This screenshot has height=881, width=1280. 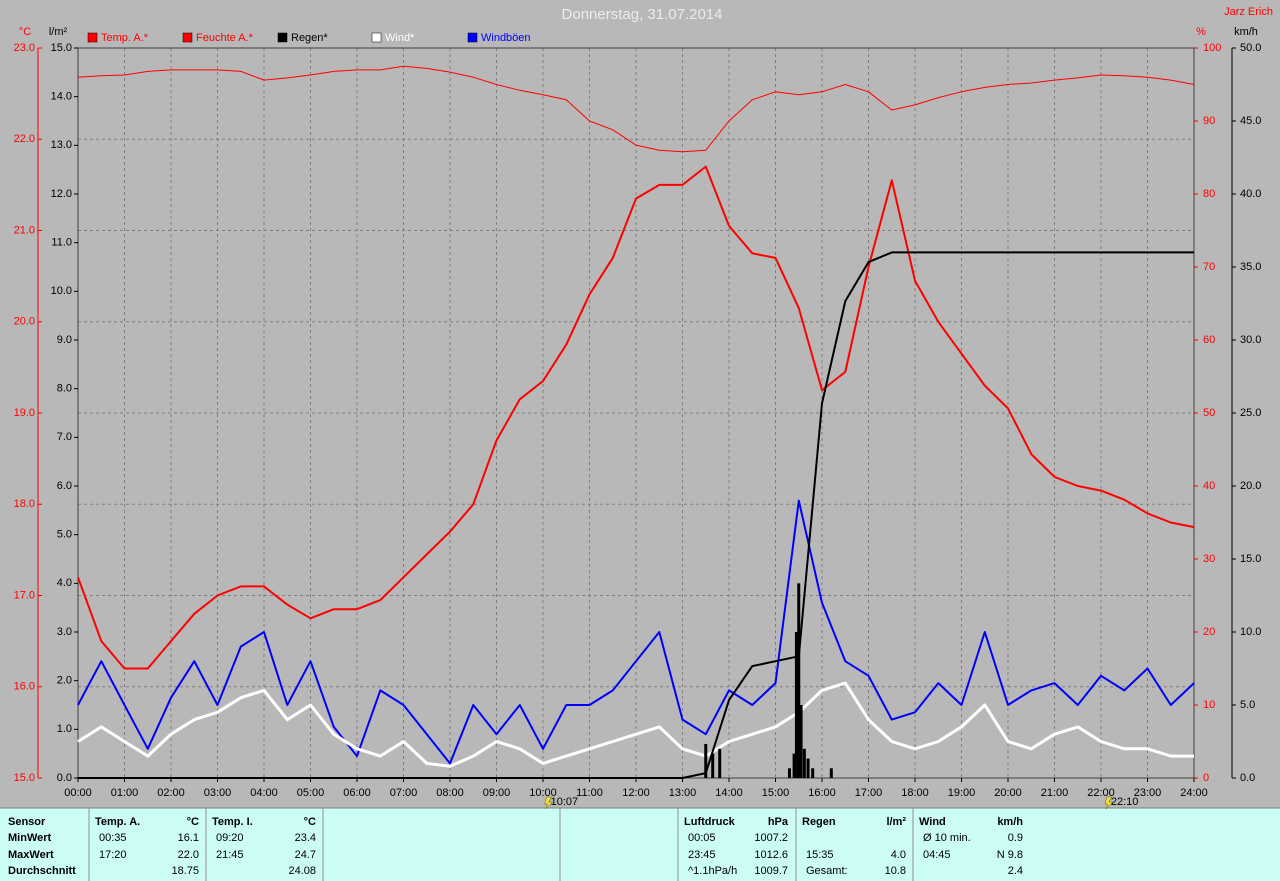 I want to click on x-tick-label: 13:00, so click(x=683, y=793).